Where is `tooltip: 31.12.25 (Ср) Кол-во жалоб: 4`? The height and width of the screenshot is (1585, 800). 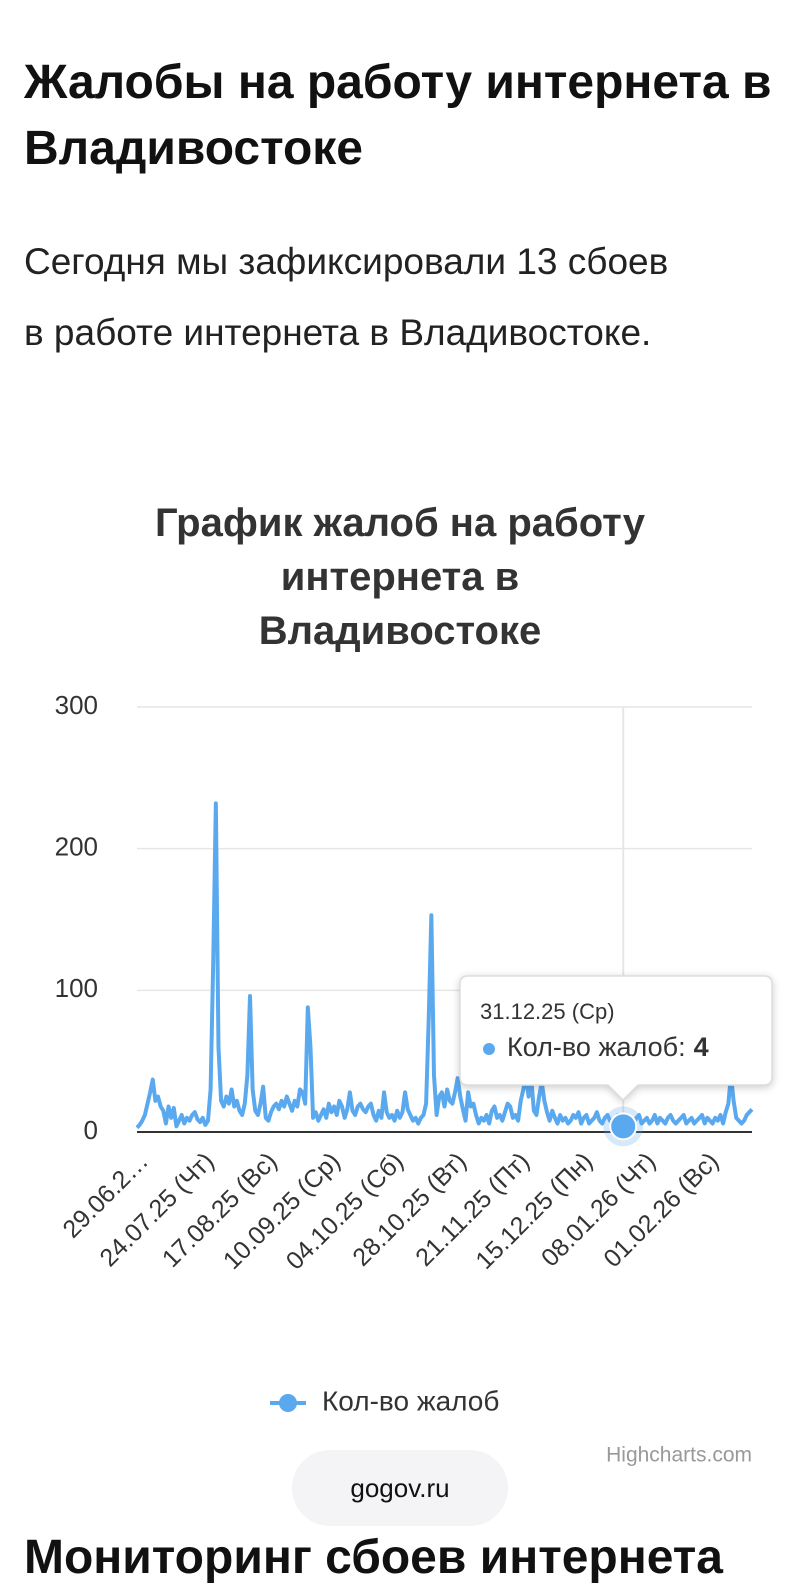
tooltip: 31.12.25 (Ср) Кол-во жалоб: 4 is located at coordinates (616, 1038).